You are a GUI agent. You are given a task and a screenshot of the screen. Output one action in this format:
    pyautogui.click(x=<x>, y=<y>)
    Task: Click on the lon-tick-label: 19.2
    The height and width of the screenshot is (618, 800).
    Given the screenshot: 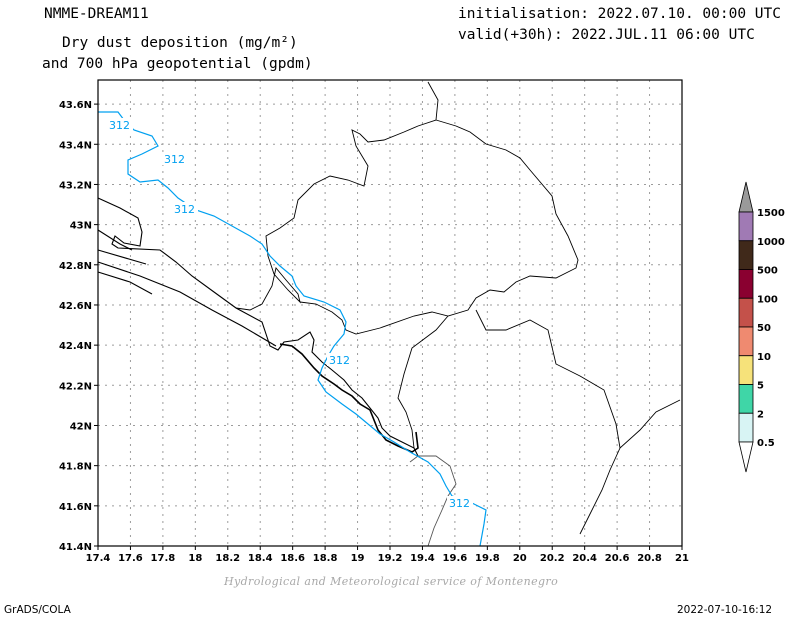 What is the action you would take?
    pyautogui.click(x=390, y=558)
    